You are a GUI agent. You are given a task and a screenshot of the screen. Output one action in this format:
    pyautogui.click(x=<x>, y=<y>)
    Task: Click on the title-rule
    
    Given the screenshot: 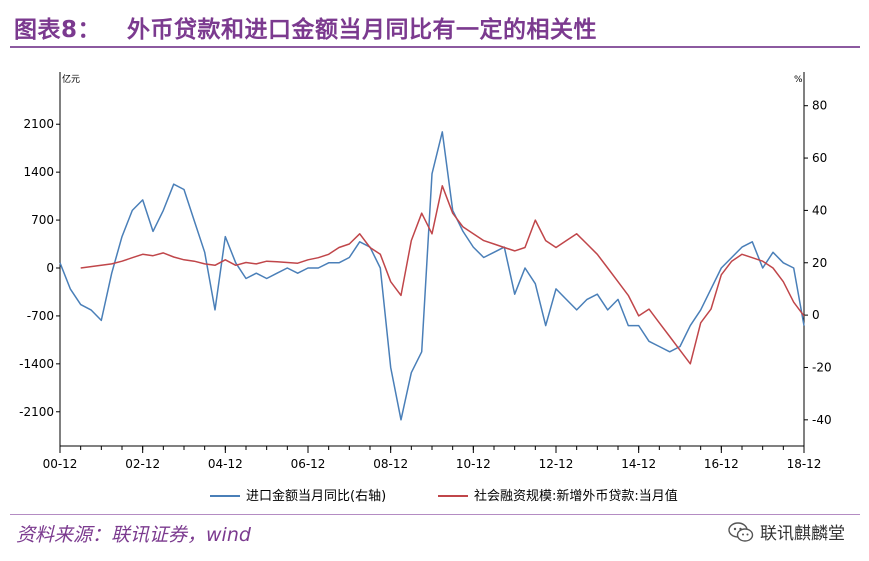 What is the action you would take?
    pyautogui.click(x=435, y=47)
    